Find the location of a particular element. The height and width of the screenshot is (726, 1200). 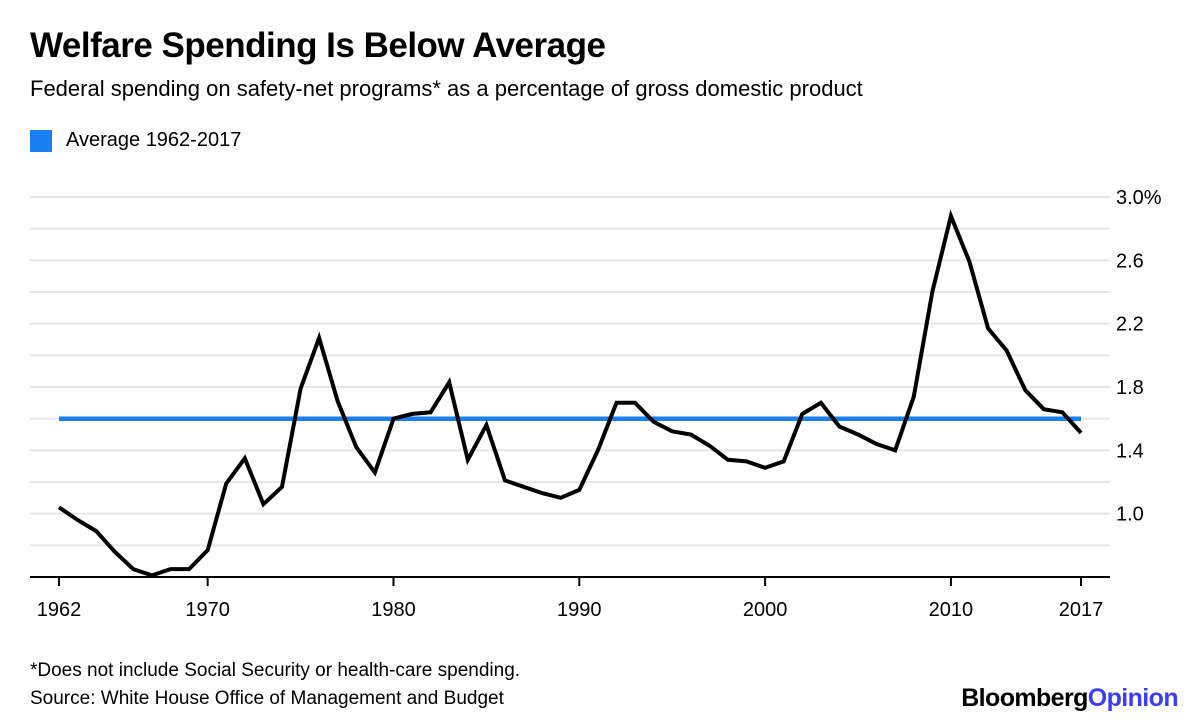

x-tick-label: 2000 is located at coordinates (765, 610).